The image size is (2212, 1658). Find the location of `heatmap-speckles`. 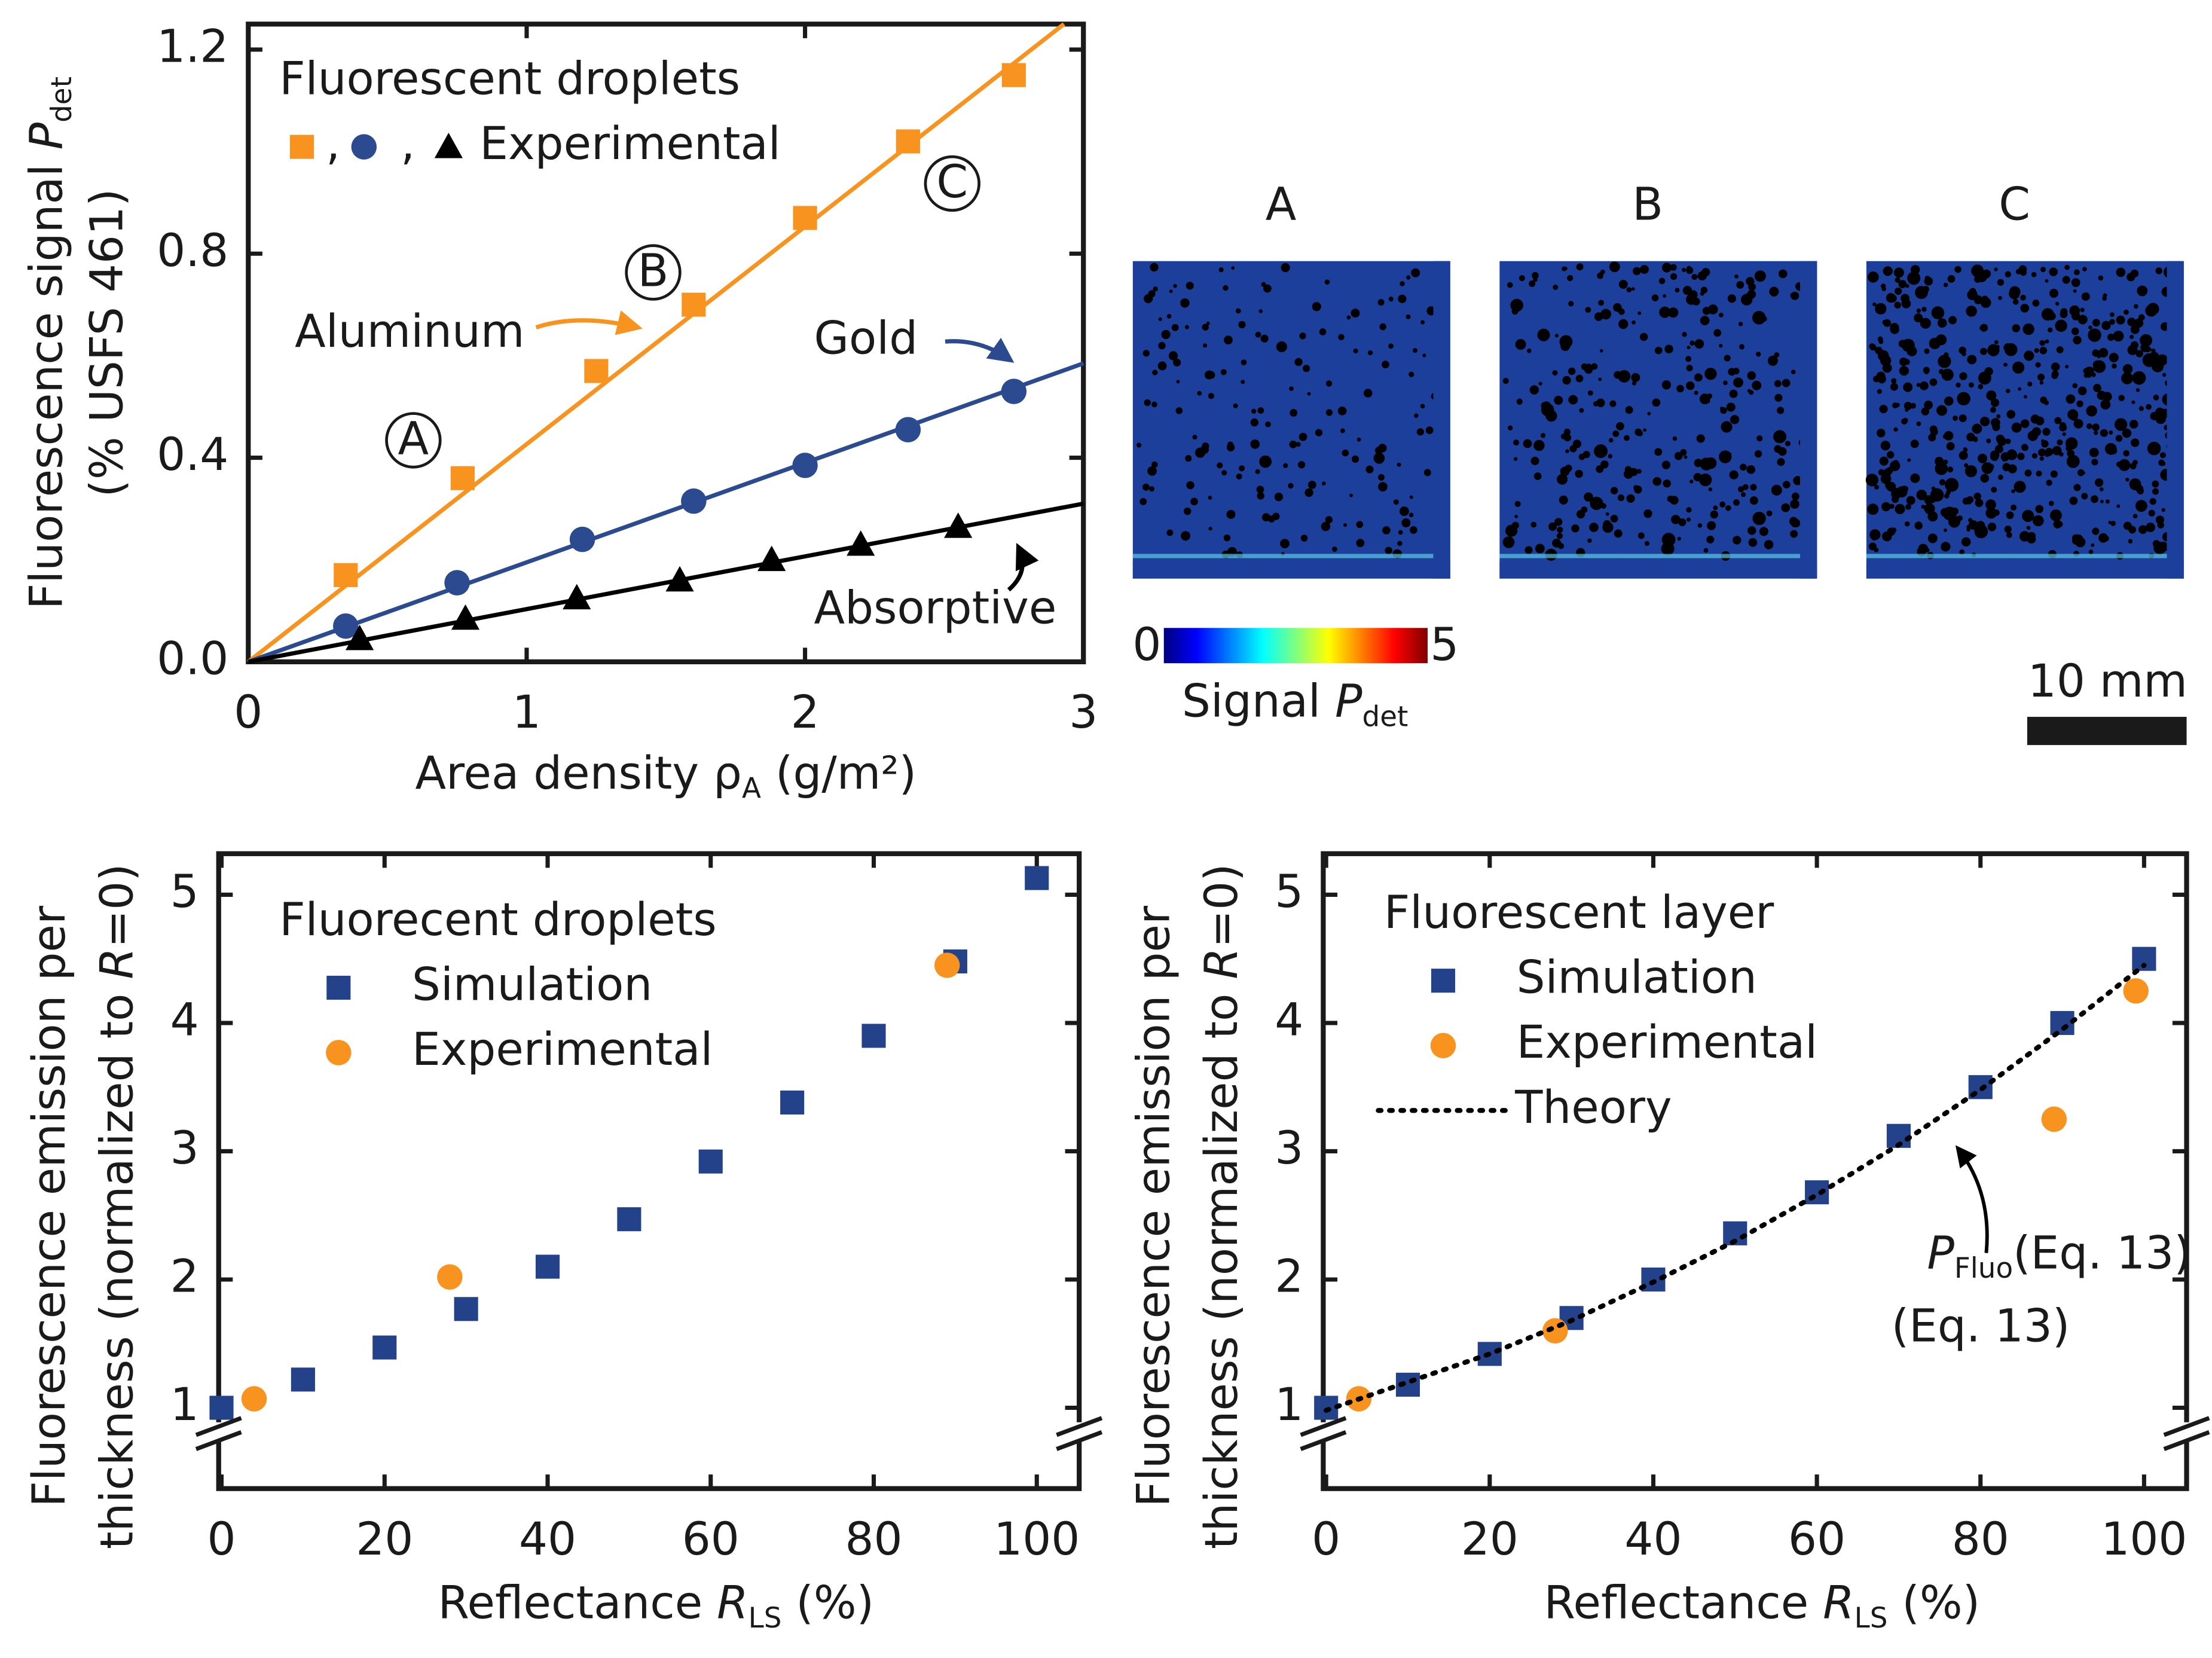

heatmap-speckles is located at coordinates (1654, 411).